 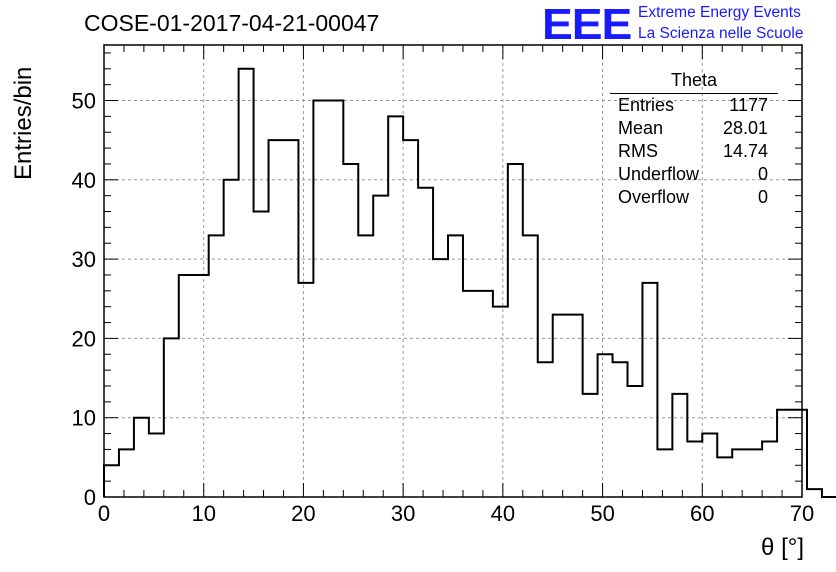 I want to click on x-tick-label: 20, so click(x=303, y=513).